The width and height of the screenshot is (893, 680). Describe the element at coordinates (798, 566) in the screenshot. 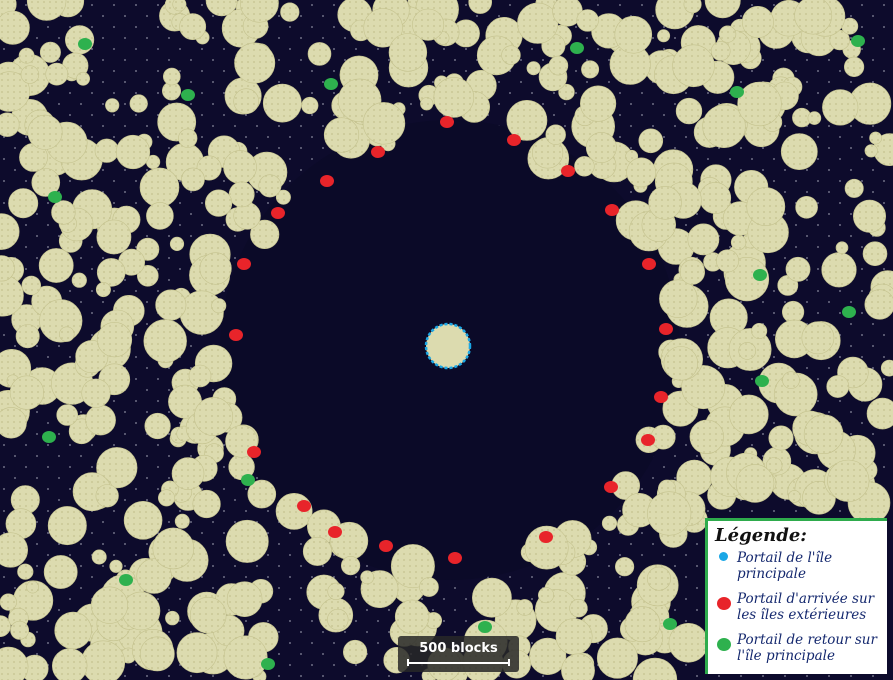

I see `legend-item-main-portal: Portail de l'île principale` at that location.